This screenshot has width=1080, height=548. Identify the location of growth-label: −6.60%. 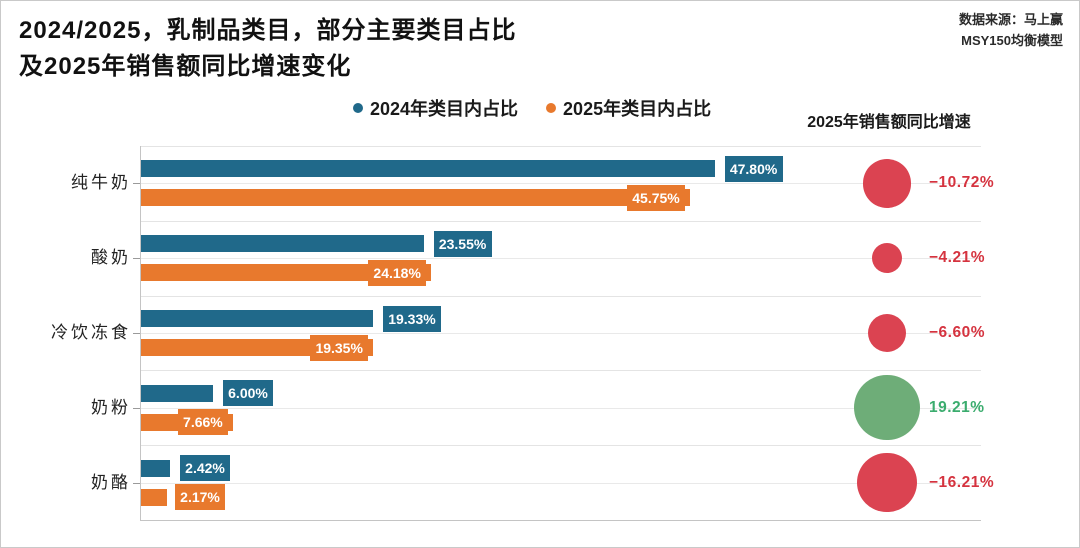
(957, 332).